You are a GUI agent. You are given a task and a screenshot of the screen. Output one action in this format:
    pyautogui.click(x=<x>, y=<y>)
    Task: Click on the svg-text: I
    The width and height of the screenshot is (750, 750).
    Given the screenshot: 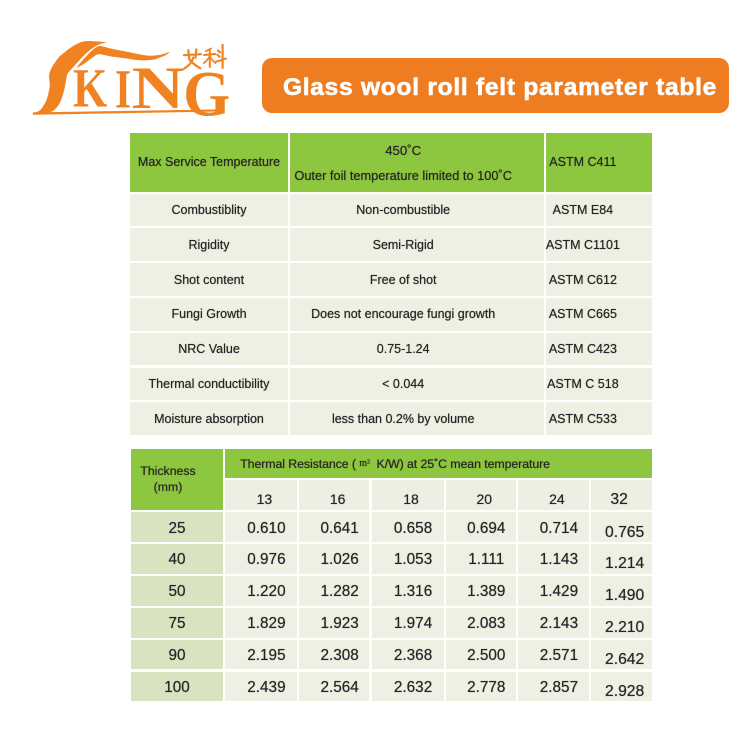 What is the action you would take?
    pyautogui.click(x=123, y=89)
    